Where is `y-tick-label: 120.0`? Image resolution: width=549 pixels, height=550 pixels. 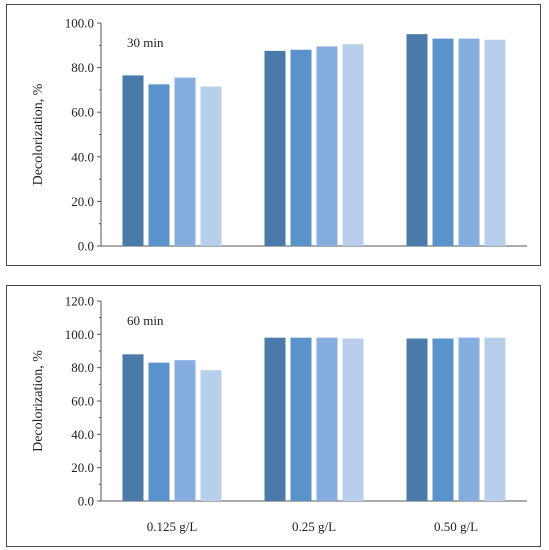 y-tick-label: 120.0 is located at coordinates (79, 301).